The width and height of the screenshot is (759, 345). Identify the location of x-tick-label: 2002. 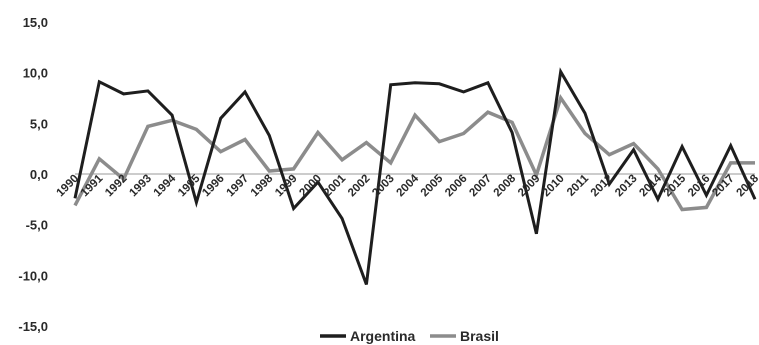
(359, 186).